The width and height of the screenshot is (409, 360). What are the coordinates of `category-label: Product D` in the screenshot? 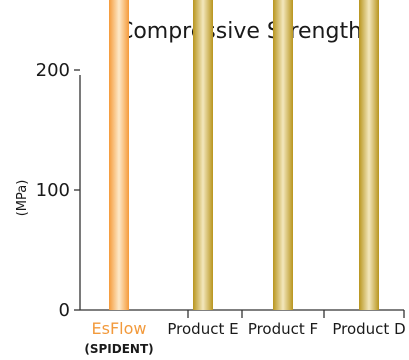 It's located at (368, 329).